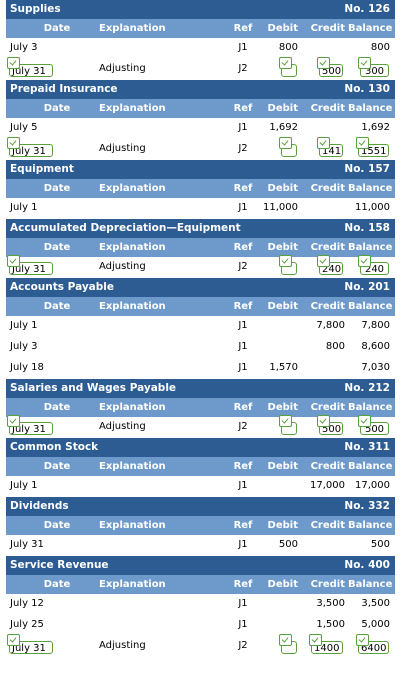 The image size is (419, 700). I want to click on debit-cell: 500, so click(288, 544).